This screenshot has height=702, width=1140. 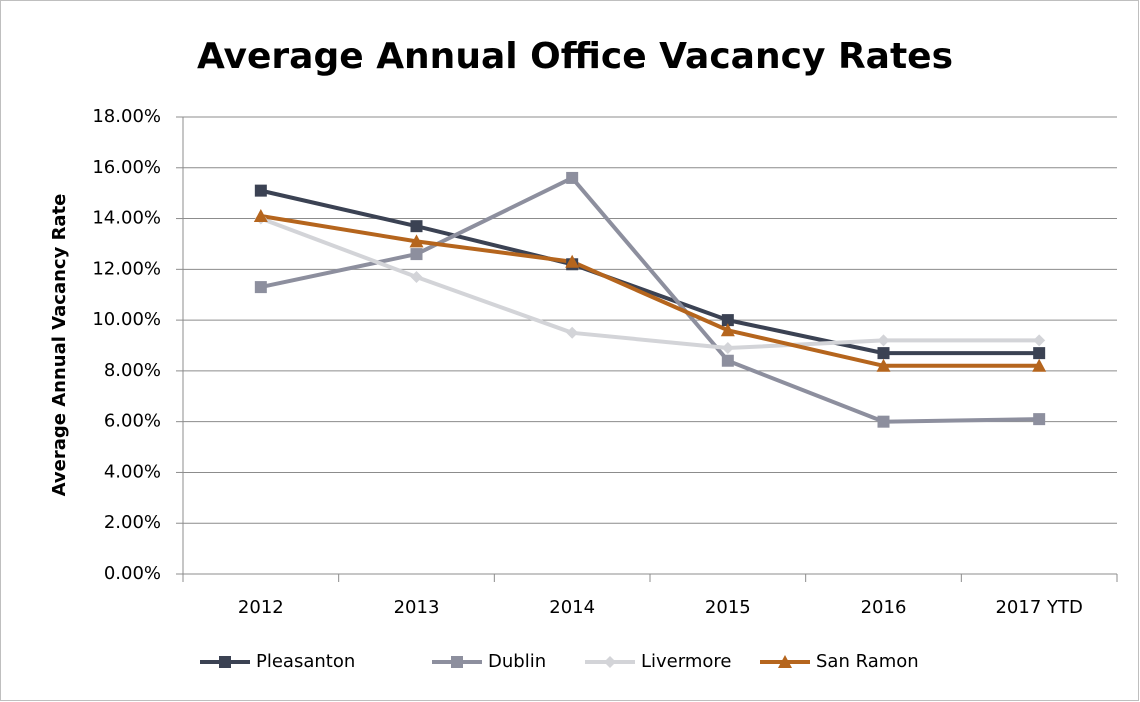 What do you see at coordinates (126, 167) in the screenshot?
I see `y-tick-label: 16.00%` at bounding box center [126, 167].